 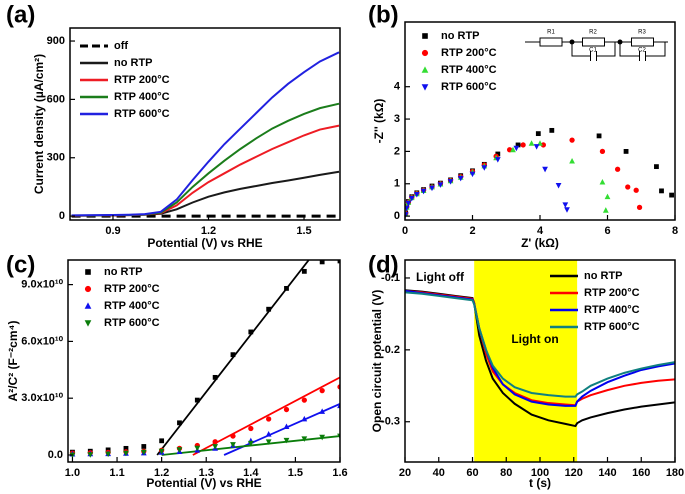 What do you see at coordinates (56, 99) in the screenshot?
I see `y-tick-label: 600` at bounding box center [56, 99].